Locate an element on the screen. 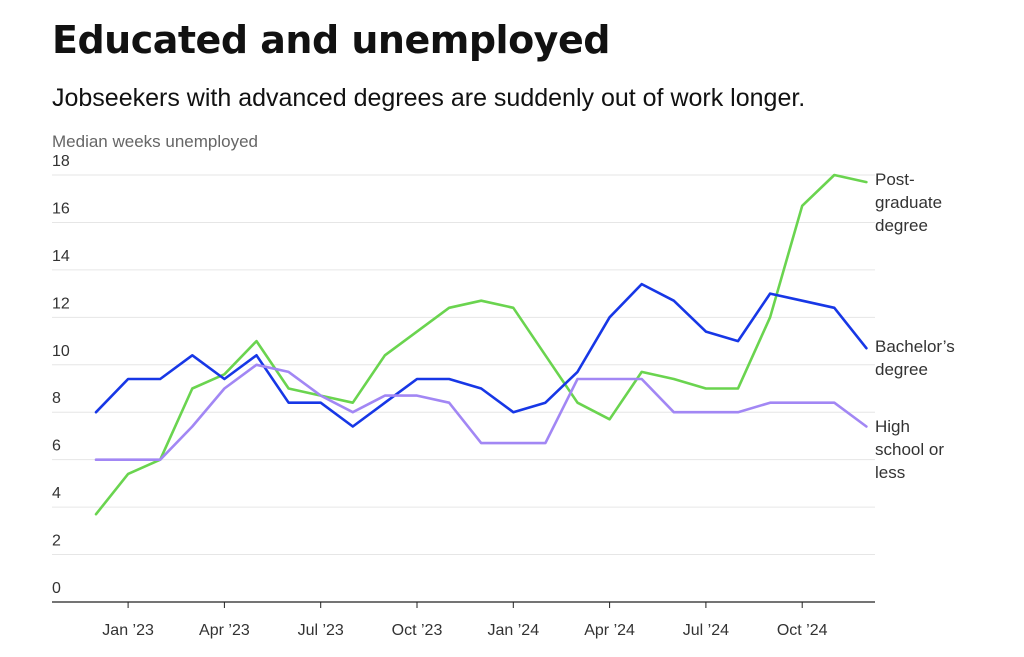  y-tick-label: 0 is located at coordinates (56, 588).